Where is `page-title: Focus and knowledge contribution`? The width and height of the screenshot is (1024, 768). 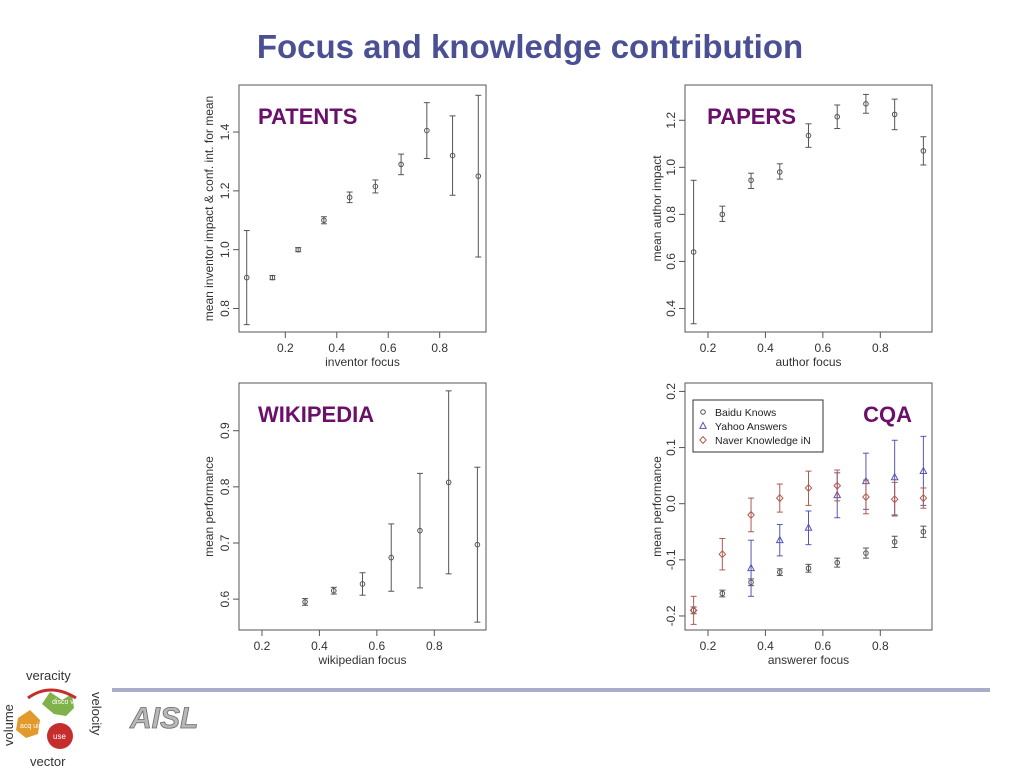 page-title: Focus and knowledge contribution is located at coordinates (530, 46).